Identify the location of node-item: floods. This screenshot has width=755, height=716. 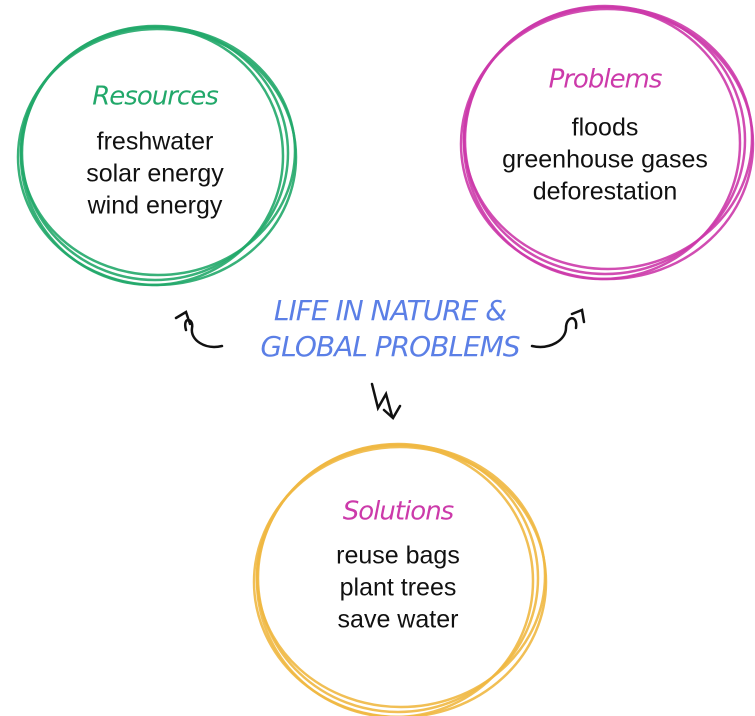
(605, 128).